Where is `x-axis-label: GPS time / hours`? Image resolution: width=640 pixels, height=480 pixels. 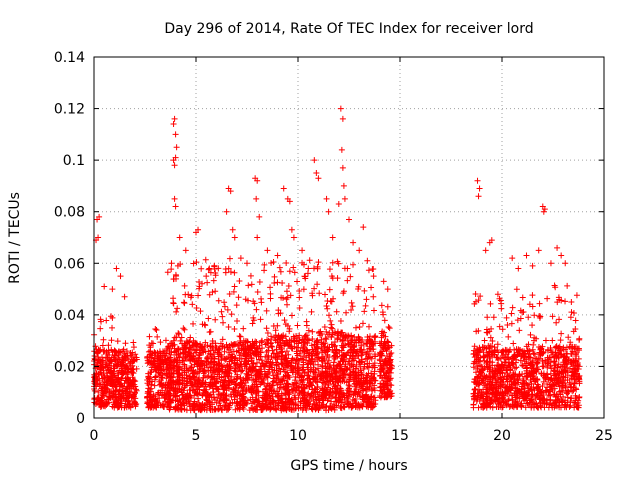 x-axis-label: GPS time / hours is located at coordinates (348, 466).